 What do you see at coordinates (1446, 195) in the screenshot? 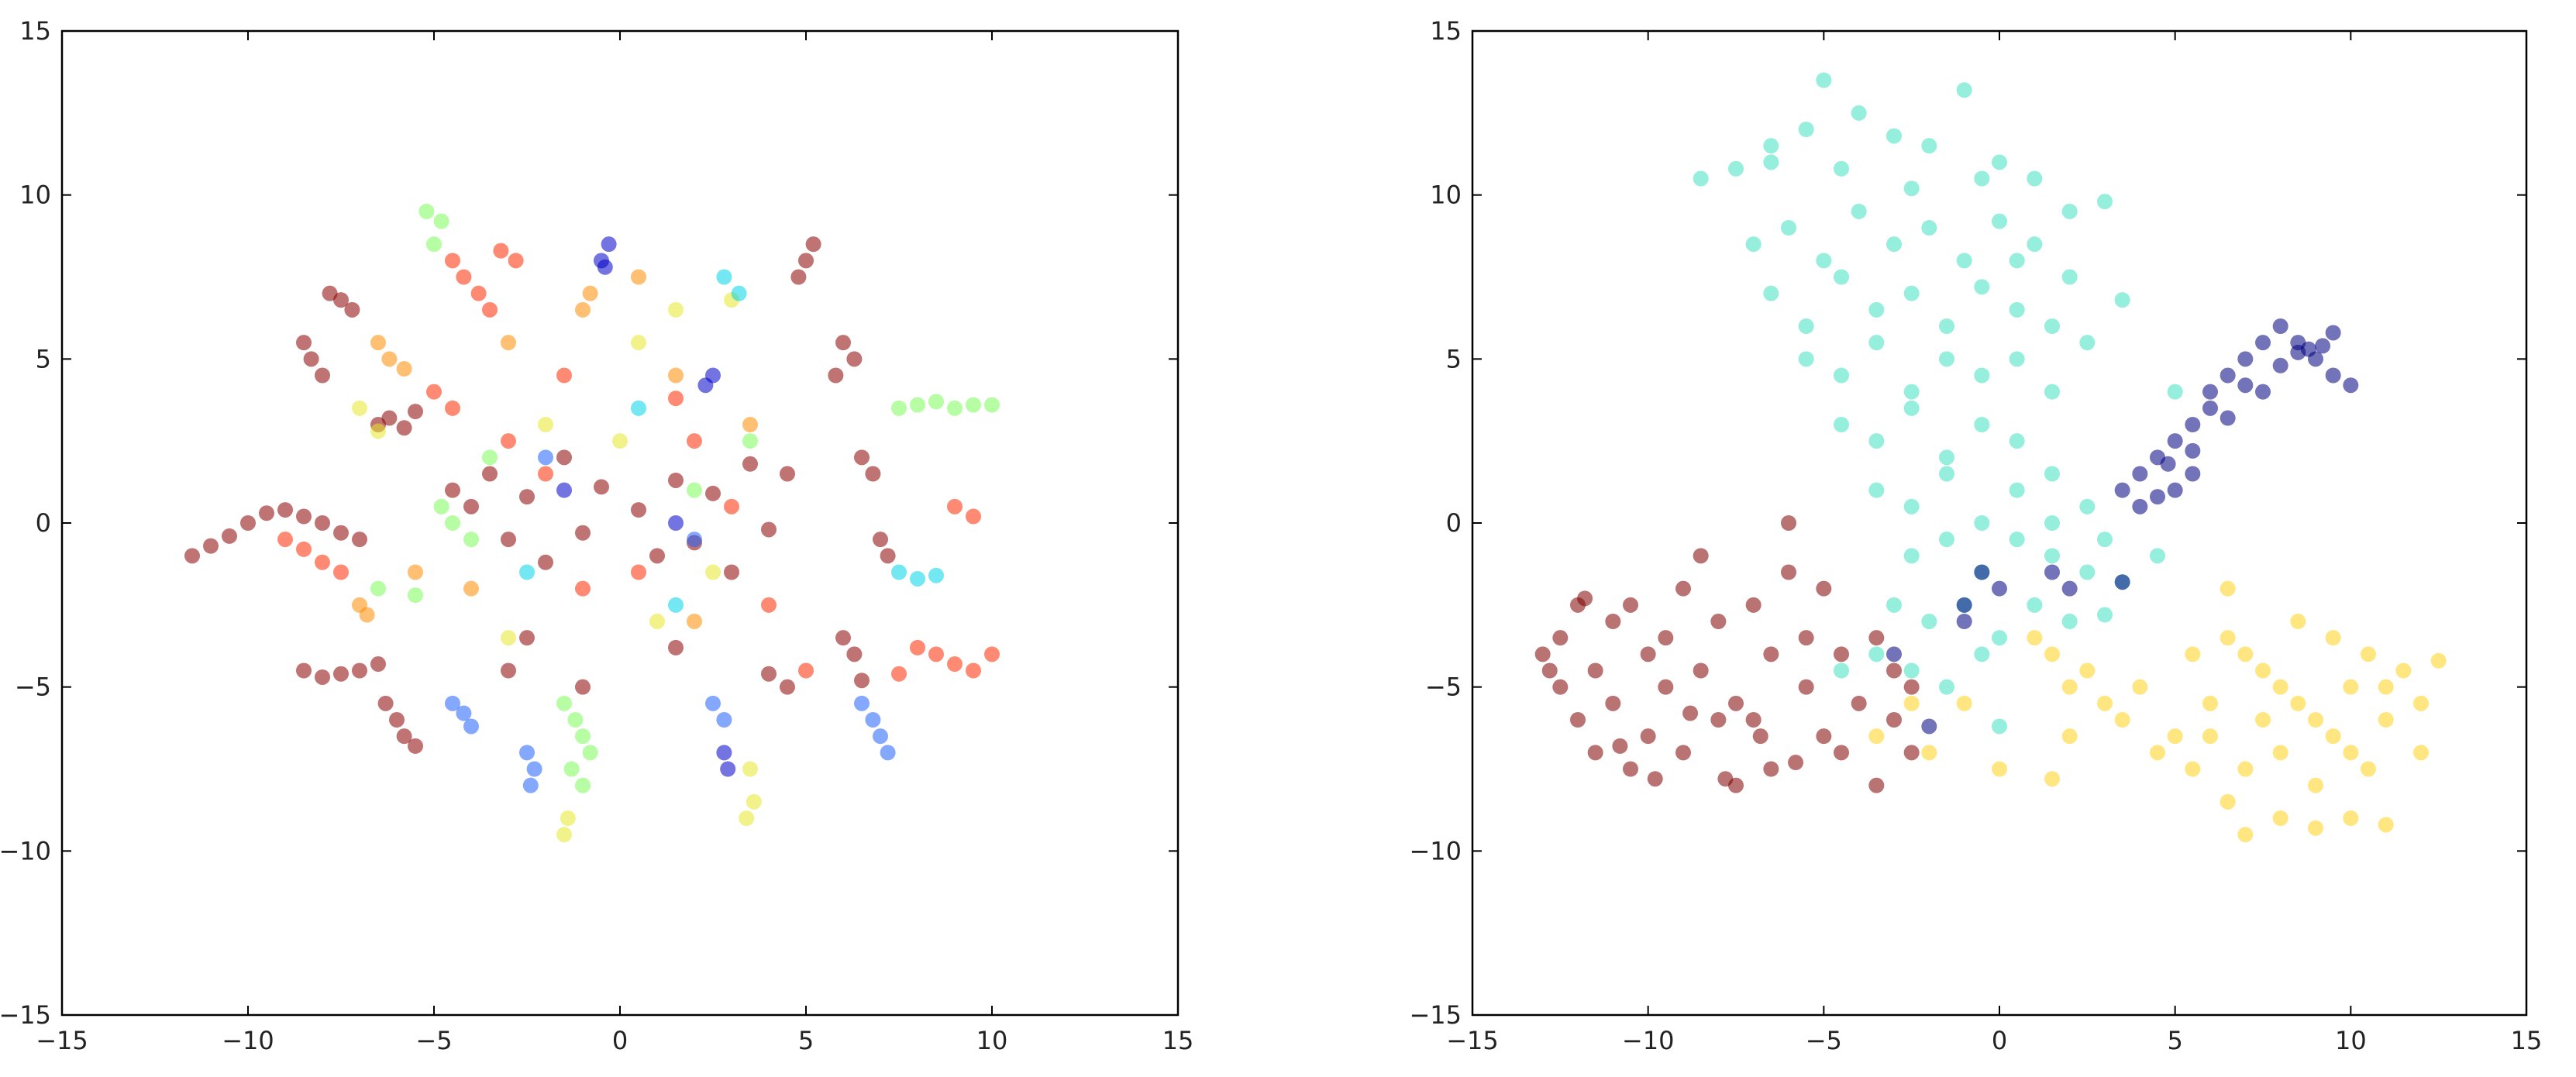
I see `y-tick-label: 10` at bounding box center [1446, 195].